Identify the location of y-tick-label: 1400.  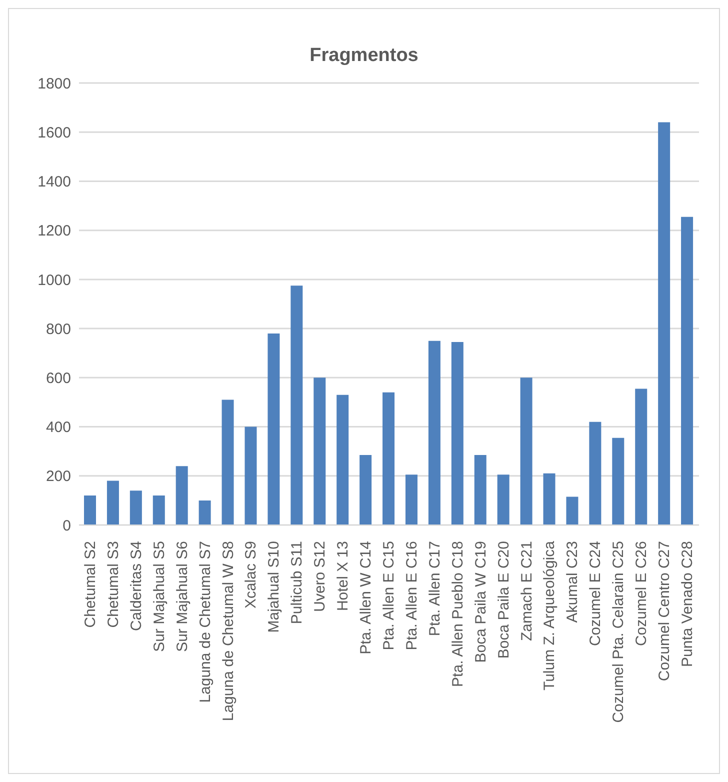
(54, 182).